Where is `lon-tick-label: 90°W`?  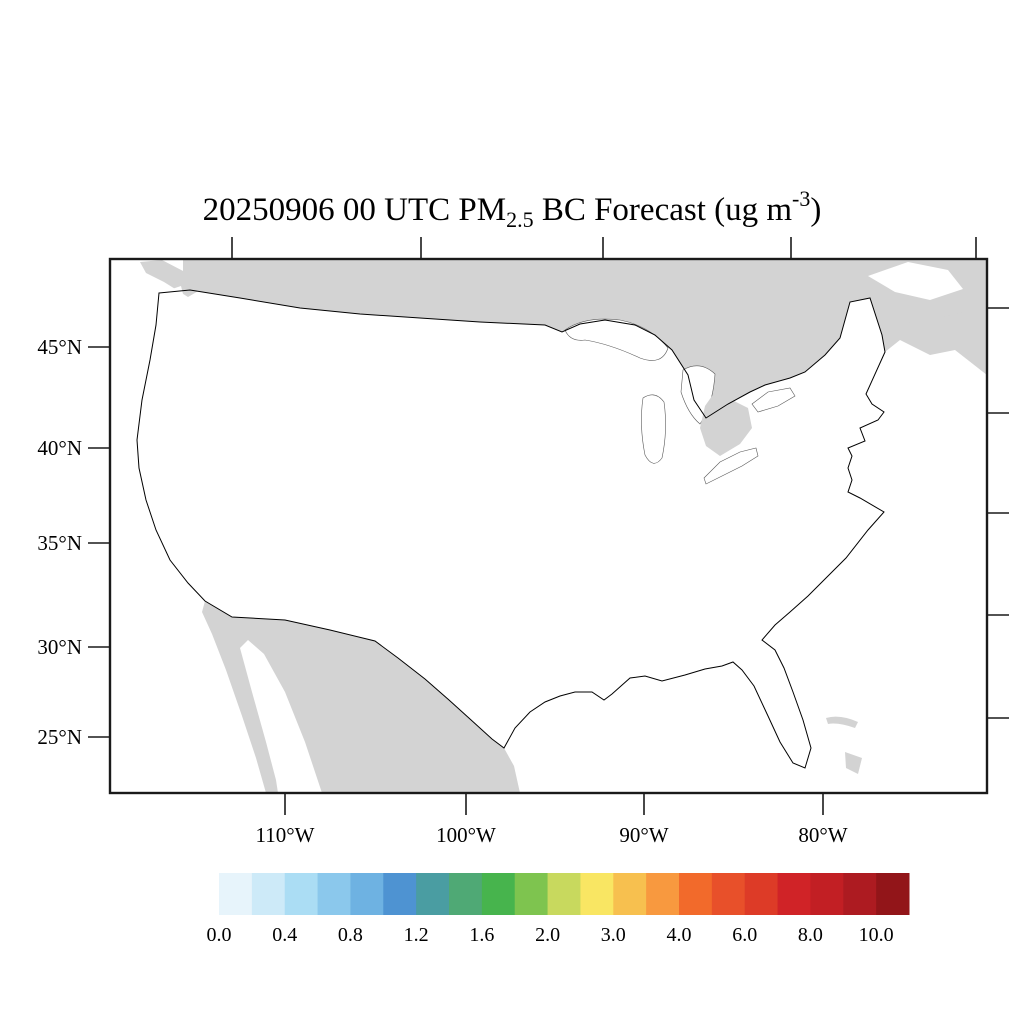
lon-tick-label: 90°W is located at coordinates (643, 835).